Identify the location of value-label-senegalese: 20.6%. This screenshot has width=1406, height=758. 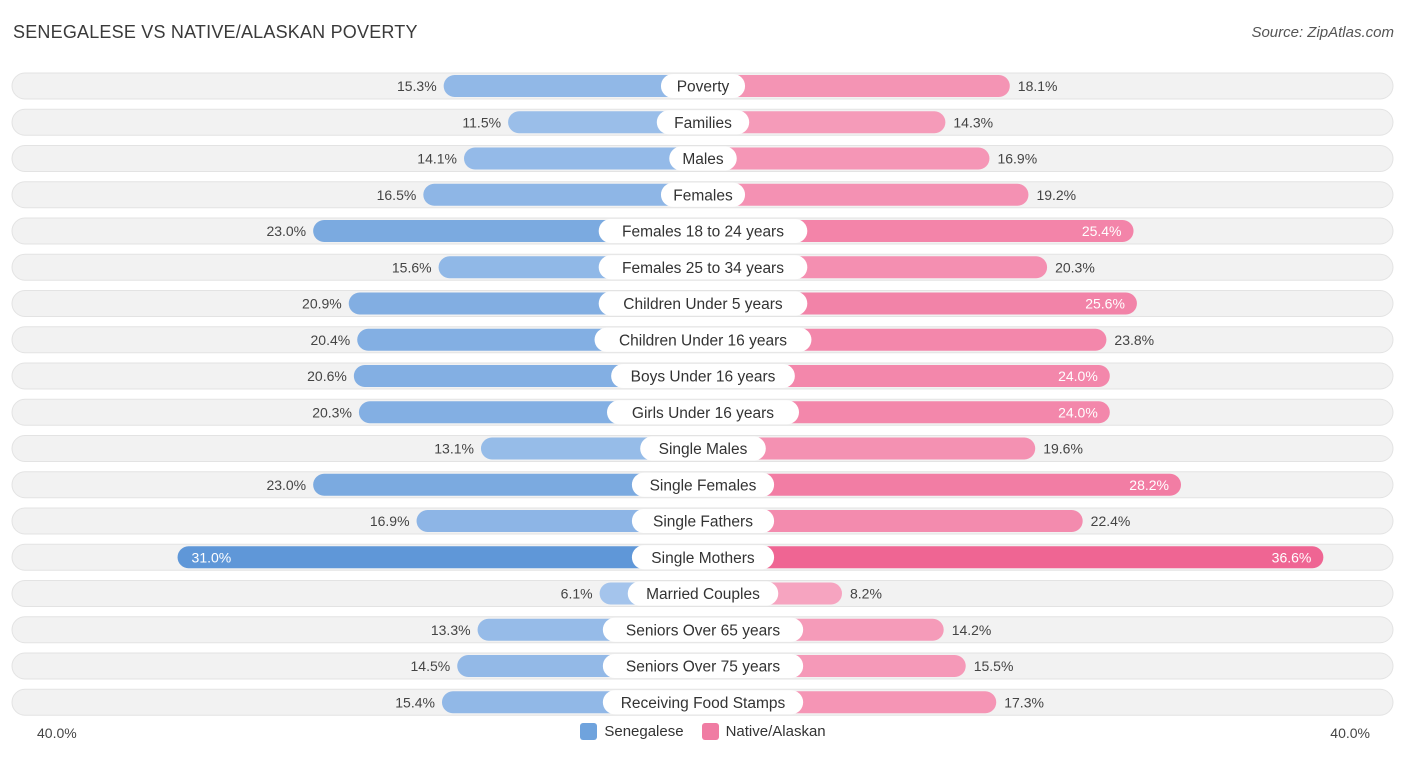
(327, 376).